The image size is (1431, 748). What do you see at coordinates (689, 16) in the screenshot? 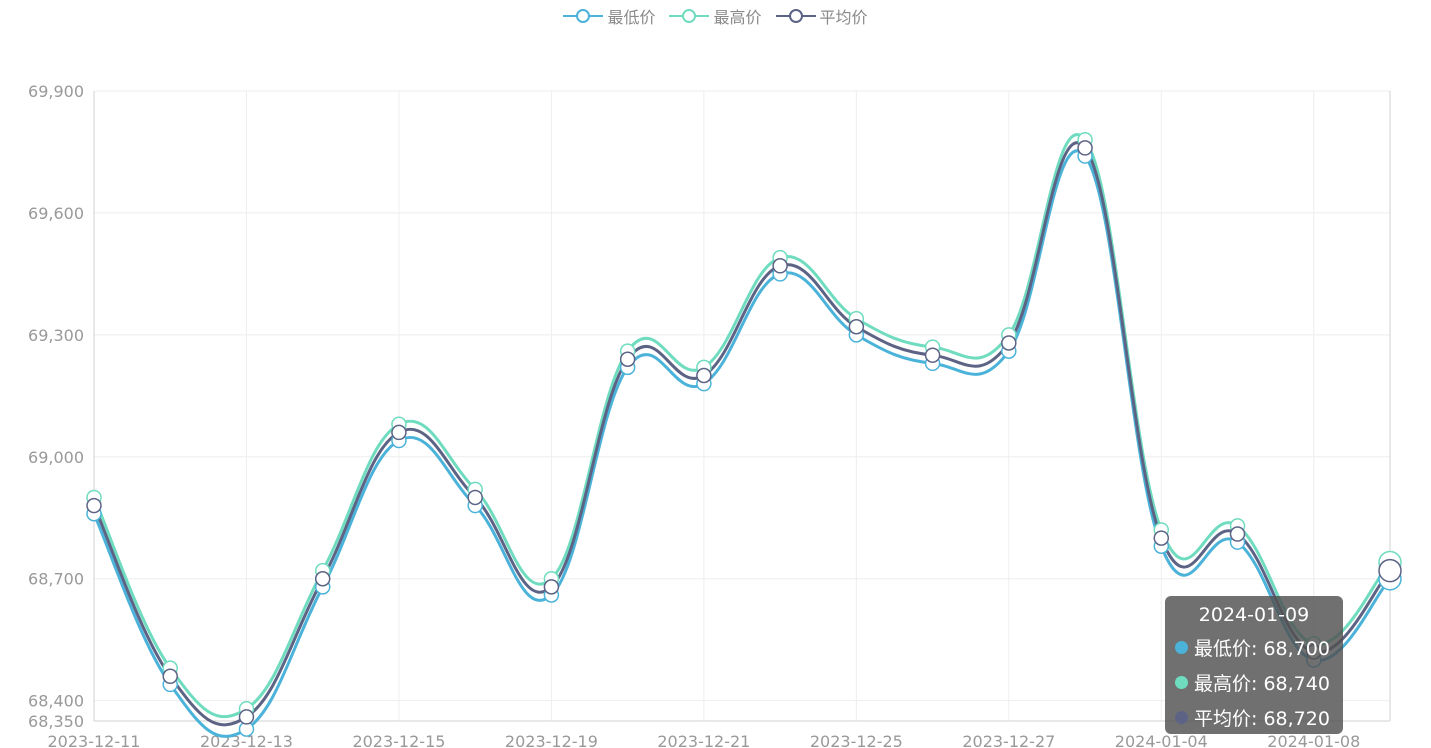
I see `legend-marker-high-icon` at bounding box center [689, 16].